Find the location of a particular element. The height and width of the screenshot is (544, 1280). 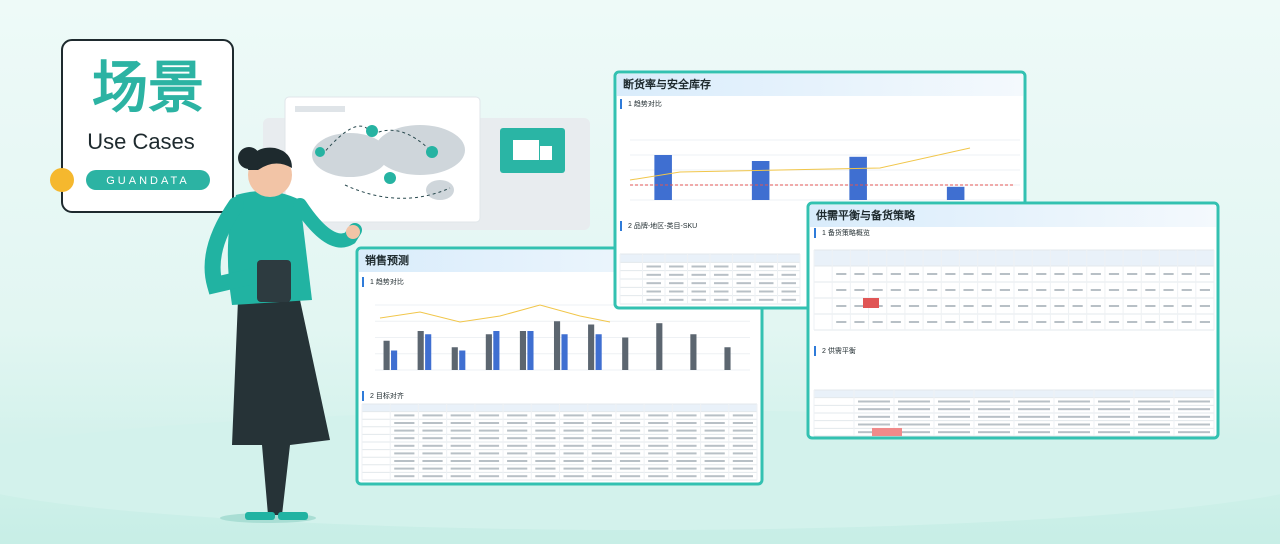

badge-title: 场景 is located at coordinates (148, 87).